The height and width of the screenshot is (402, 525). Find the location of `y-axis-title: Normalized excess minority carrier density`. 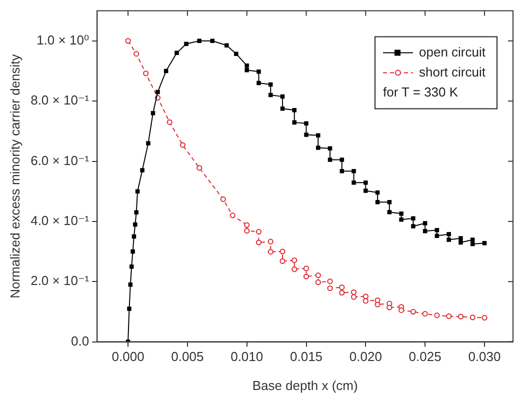

y-axis-title: Normalized excess minority carrier density is located at coordinates (14, 176).